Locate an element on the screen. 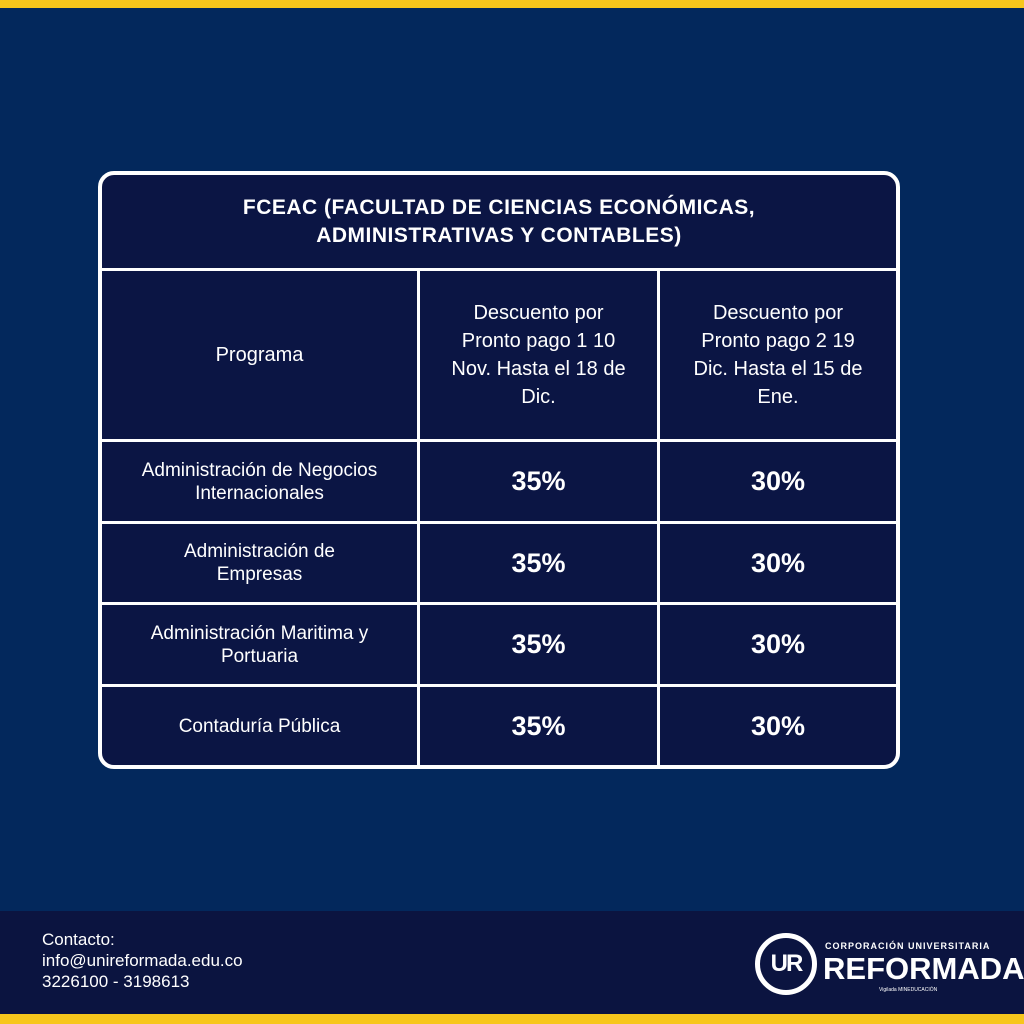 This screenshot has height=1024, width=1024. table-row: Contaduría Pública is located at coordinates (259, 726).